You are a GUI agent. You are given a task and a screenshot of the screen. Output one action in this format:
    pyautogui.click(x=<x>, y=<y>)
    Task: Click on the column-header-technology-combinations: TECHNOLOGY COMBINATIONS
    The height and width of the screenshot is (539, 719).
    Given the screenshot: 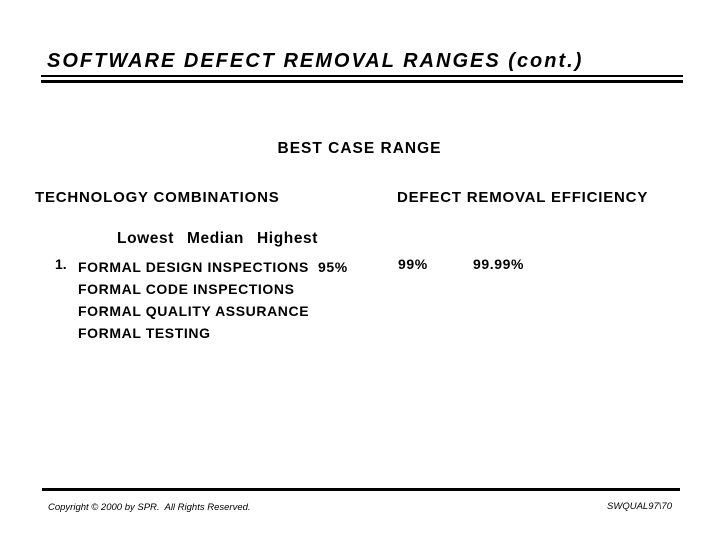 What is the action you would take?
    pyautogui.click(x=157, y=197)
    